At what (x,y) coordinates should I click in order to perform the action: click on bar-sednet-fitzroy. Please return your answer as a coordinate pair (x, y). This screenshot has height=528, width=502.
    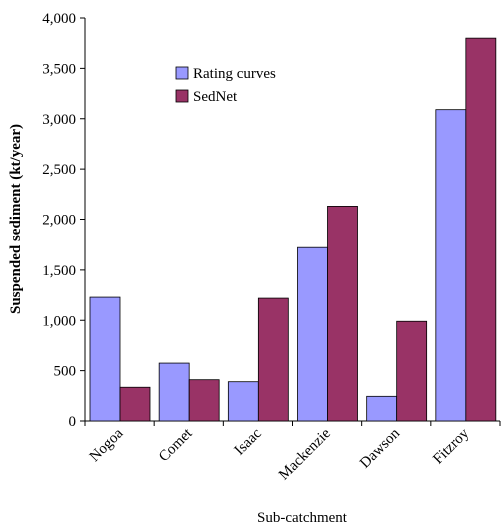
    Looking at the image, I should click on (481, 229).